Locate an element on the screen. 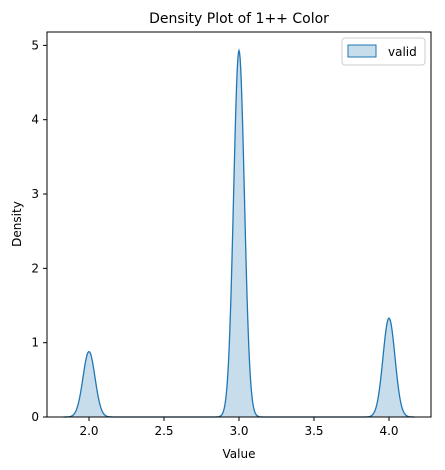 The image size is (445, 470). x-axis-label: Value is located at coordinates (239, 454).